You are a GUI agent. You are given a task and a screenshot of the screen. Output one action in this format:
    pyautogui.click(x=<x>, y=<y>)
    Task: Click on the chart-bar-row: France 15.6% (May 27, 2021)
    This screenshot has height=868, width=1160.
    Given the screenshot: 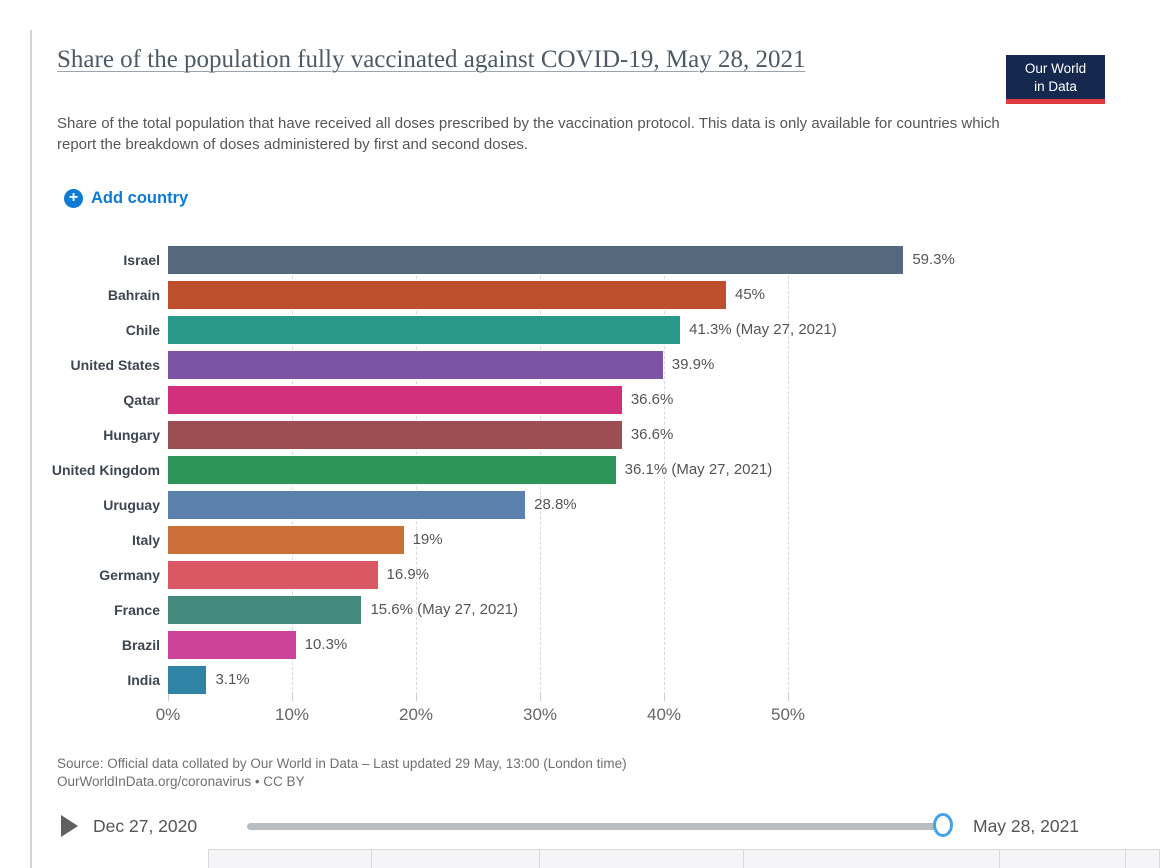 What is the action you would take?
    pyautogui.click(x=592, y=610)
    